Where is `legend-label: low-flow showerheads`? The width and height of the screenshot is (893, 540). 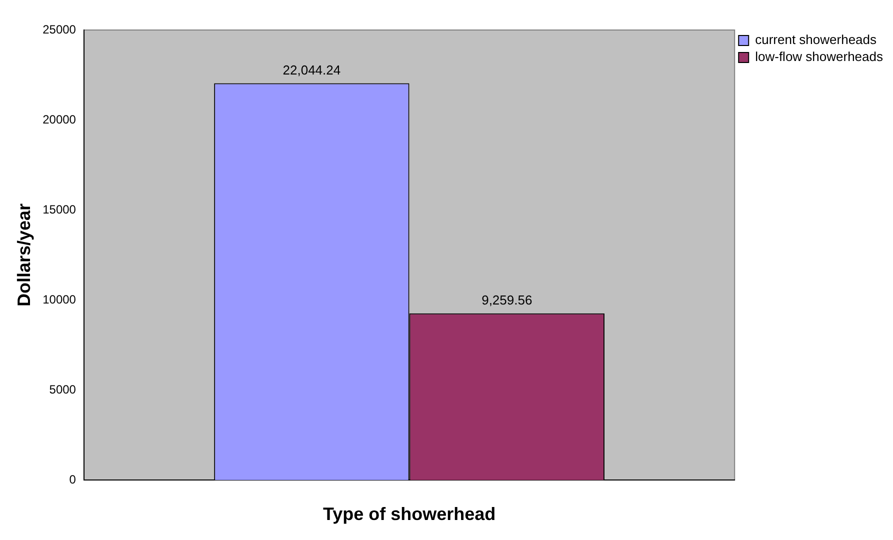
legend-label: low-flow showerheads is located at coordinates (819, 56).